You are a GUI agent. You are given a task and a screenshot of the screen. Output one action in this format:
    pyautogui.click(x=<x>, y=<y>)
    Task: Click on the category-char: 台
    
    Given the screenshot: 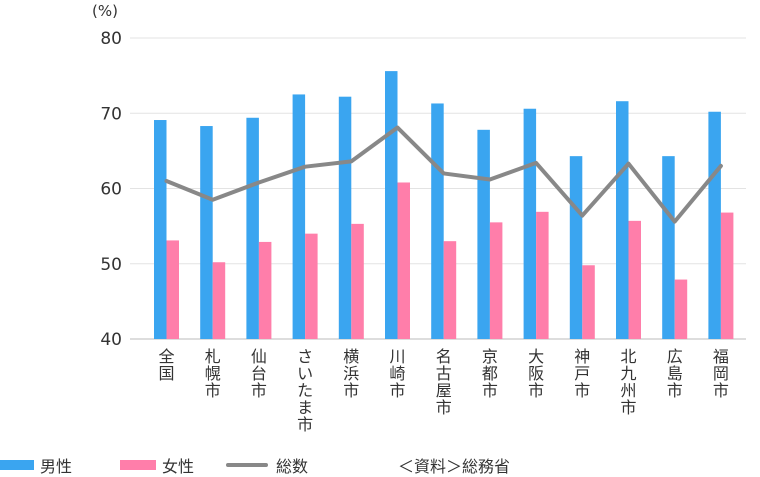 What is the action you would take?
    pyautogui.click(x=259, y=373)
    